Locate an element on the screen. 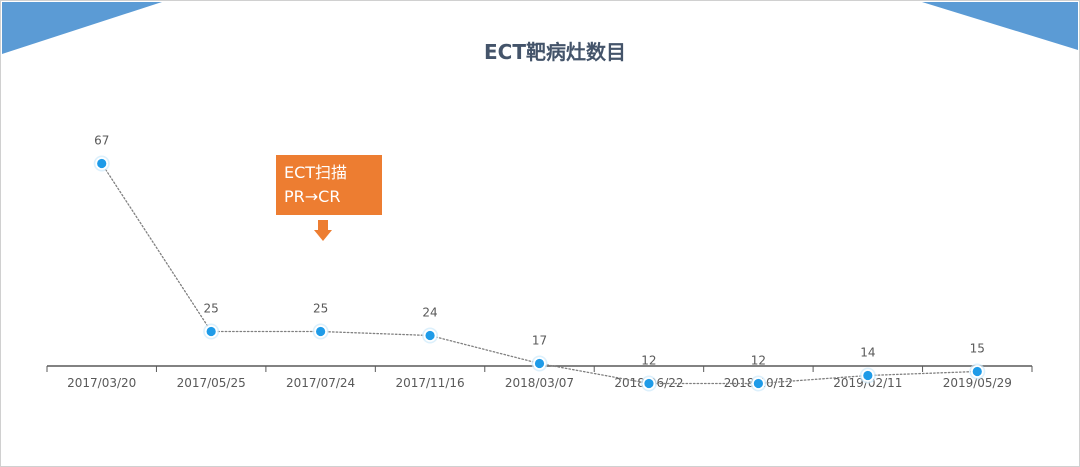 This screenshot has width=1080, height=467. chart-title: ECT靶病灶数目 is located at coordinates (555, 52).